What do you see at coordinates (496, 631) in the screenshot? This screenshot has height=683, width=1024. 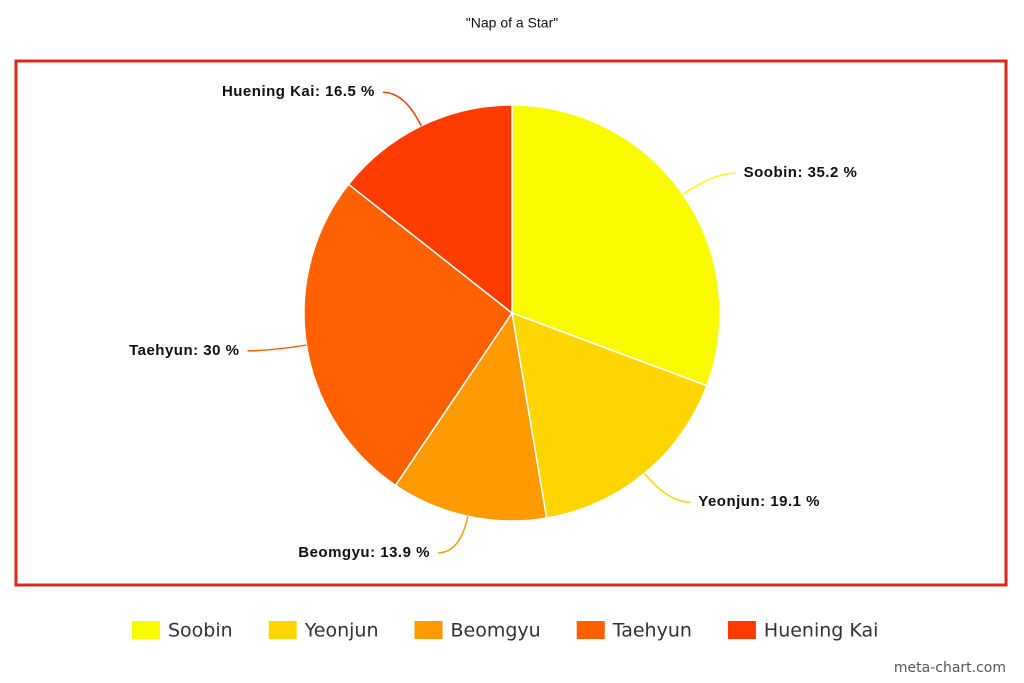 I see `legend-label: Beomgyu` at bounding box center [496, 631].